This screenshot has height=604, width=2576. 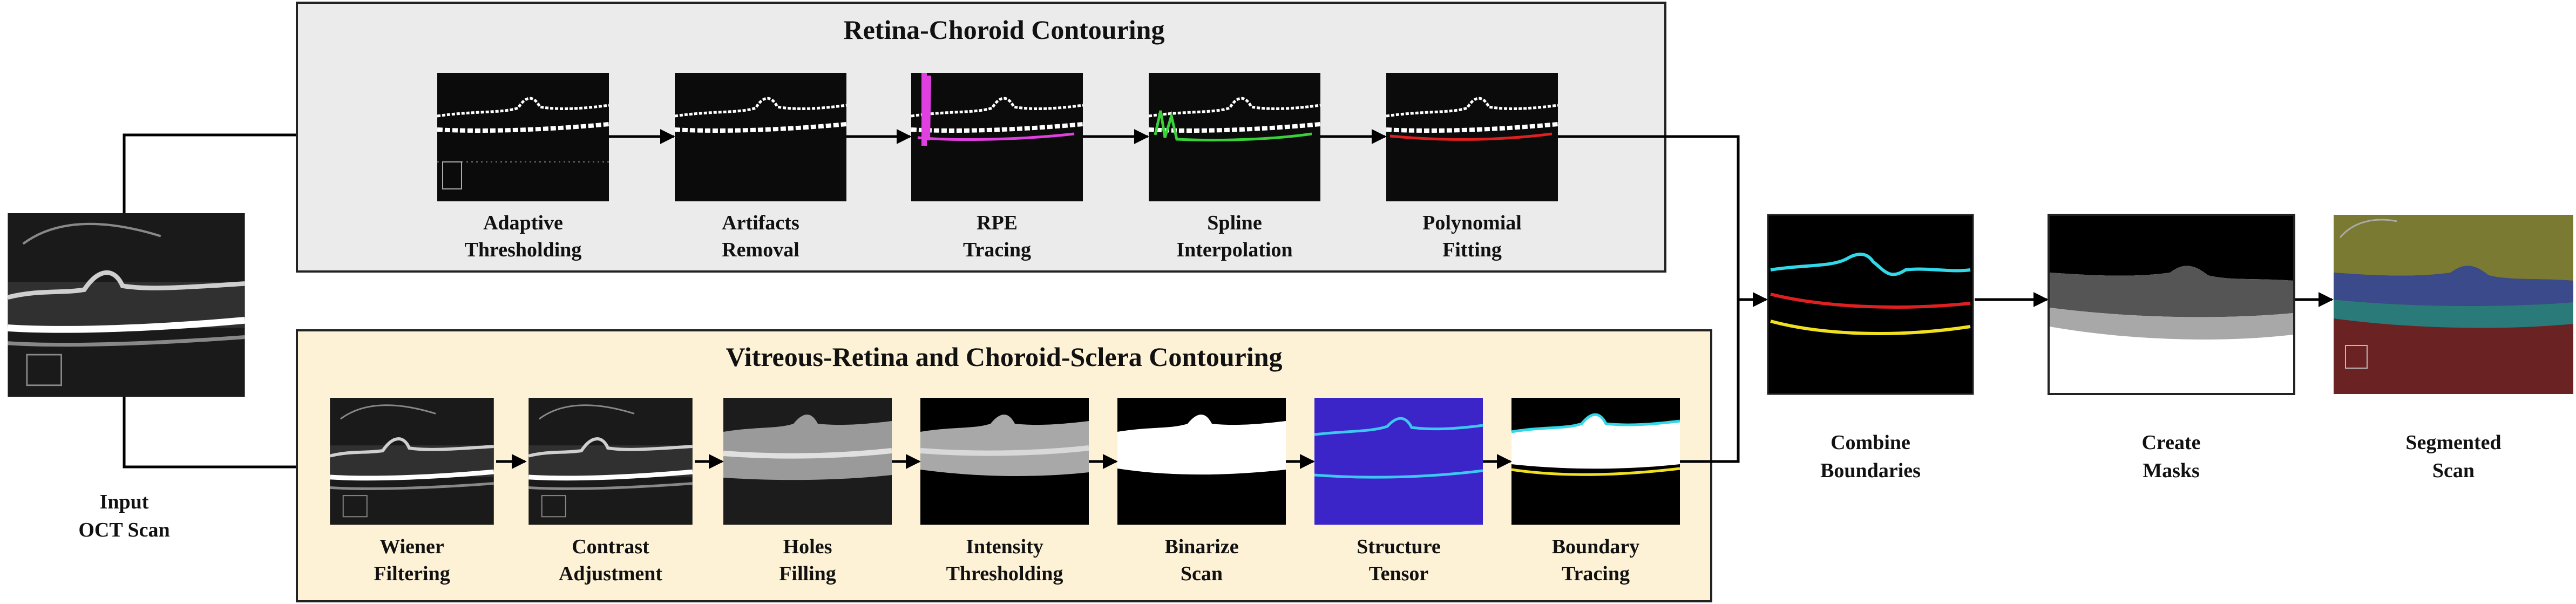 What do you see at coordinates (1870, 470) in the screenshot?
I see `step-label: Boundaries` at bounding box center [1870, 470].